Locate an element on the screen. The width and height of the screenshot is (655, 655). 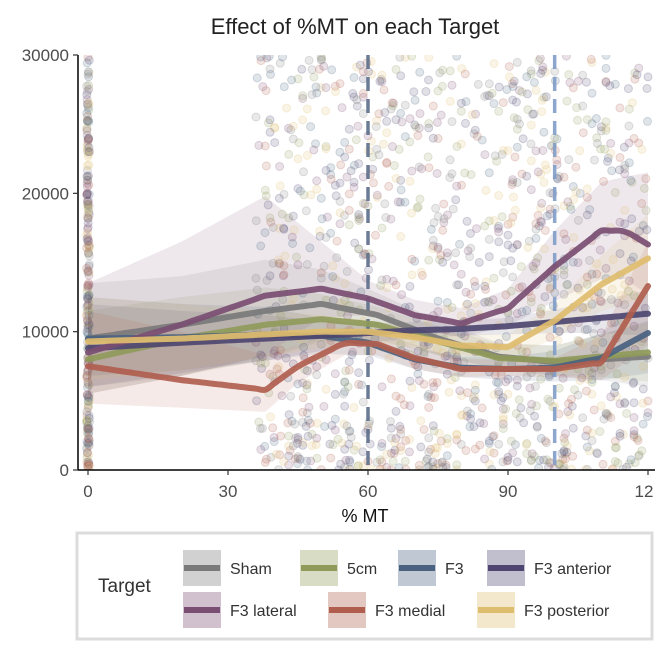
x-tick-label: 60 is located at coordinates (368, 491).